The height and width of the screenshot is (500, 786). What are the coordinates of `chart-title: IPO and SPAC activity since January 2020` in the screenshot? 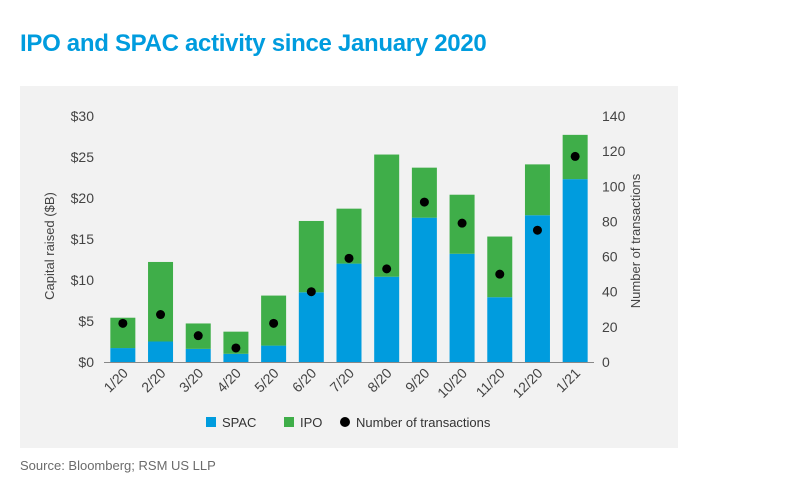 It's located at (253, 43).